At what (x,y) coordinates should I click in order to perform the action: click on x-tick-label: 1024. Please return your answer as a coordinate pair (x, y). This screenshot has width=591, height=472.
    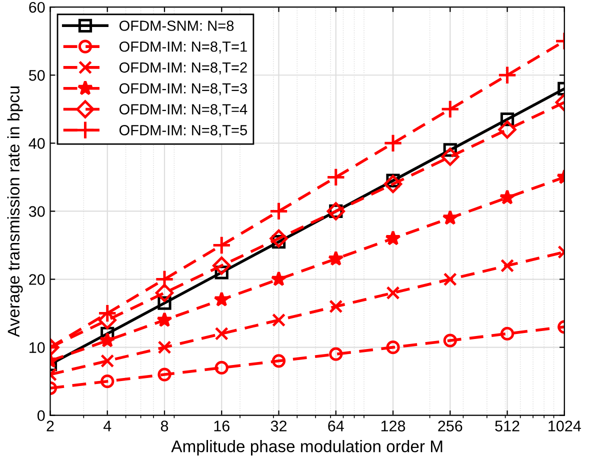
    Looking at the image, I should click on (564, 426).